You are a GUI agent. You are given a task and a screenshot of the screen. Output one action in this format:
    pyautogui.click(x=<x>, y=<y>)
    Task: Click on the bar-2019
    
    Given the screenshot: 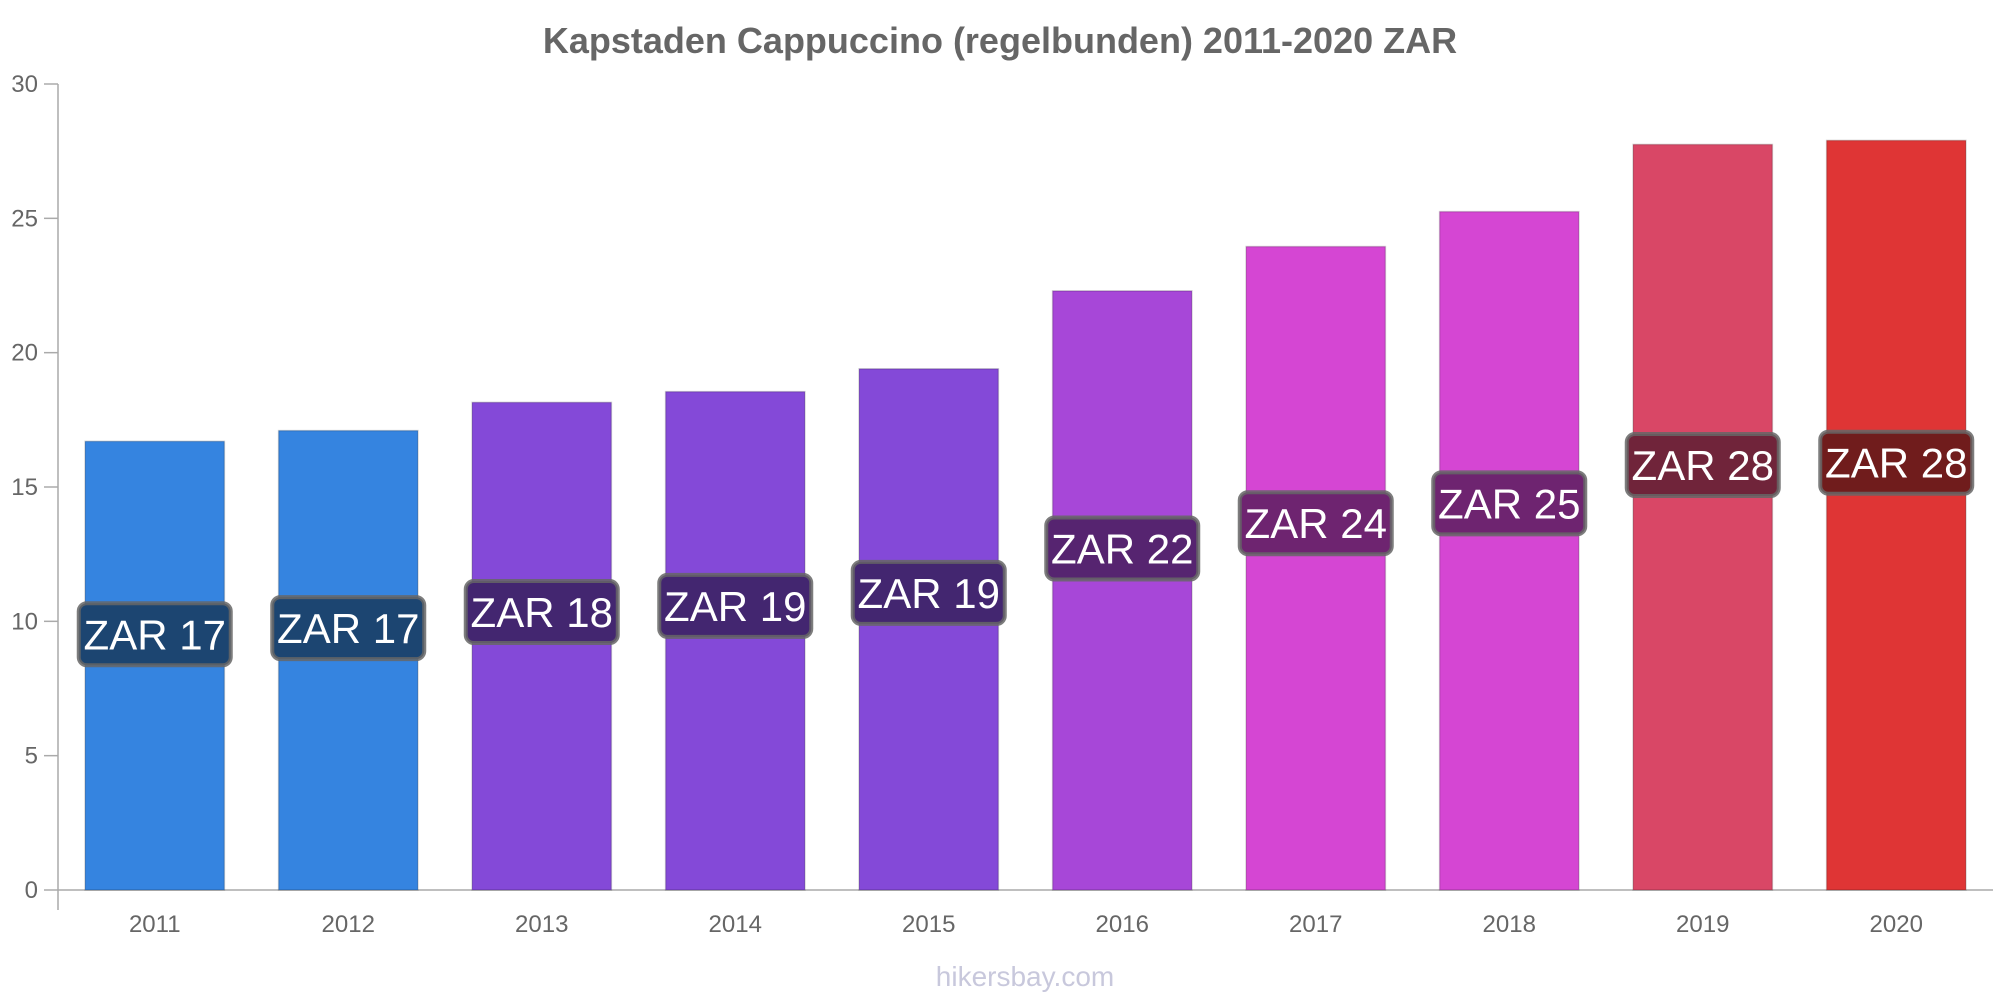 What is the action you would take?
    pyautogui.click(x=1703, y=517)
    